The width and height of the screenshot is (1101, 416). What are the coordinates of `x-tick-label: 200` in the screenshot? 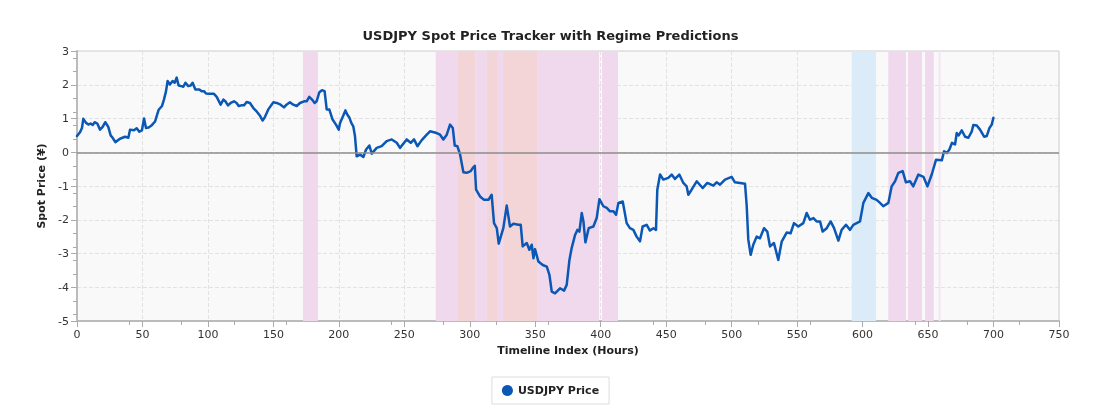 It's located at (339, 334).